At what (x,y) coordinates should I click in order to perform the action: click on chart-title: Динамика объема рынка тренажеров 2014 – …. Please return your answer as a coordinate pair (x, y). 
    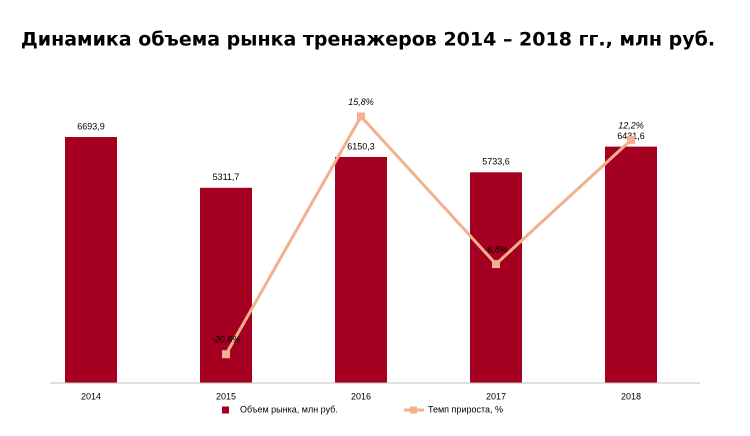
    Looking at the image, I should click on (368, 40).